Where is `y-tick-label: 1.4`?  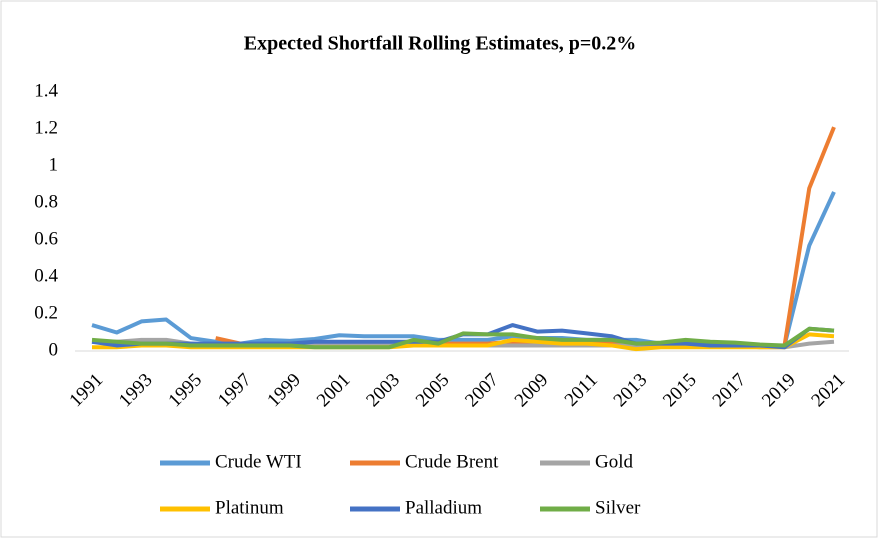 y-tick-label: 1.4 is located at coordinates (46, 90).